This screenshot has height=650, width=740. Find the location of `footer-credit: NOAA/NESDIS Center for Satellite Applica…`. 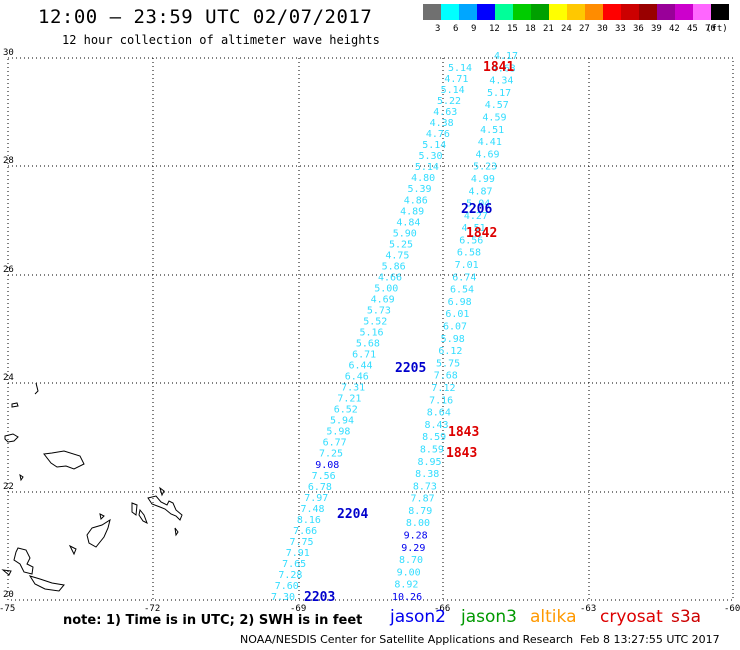

footer-credit: NOAA/NESDIS Center for Satellite Applica… is located at coordinates (407, 639).